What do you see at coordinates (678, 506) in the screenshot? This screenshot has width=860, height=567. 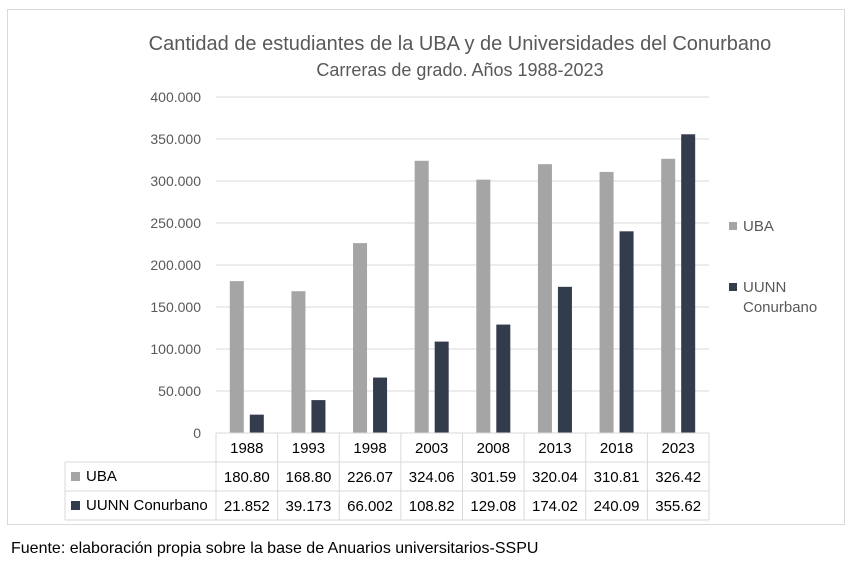 I see `table-cell: 355.62` at bounding box center [678, 506].